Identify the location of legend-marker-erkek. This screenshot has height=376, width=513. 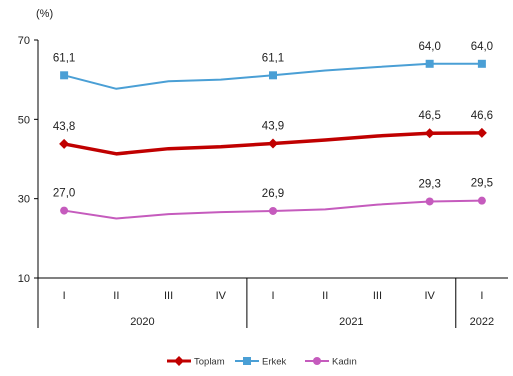
(247, 361).